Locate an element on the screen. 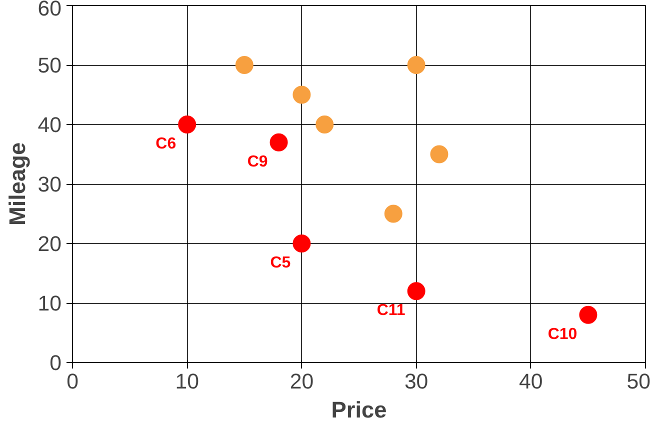 This screenshot has width=656, height=432. x-tick-label: 10 is located at coordinates (187, 382).